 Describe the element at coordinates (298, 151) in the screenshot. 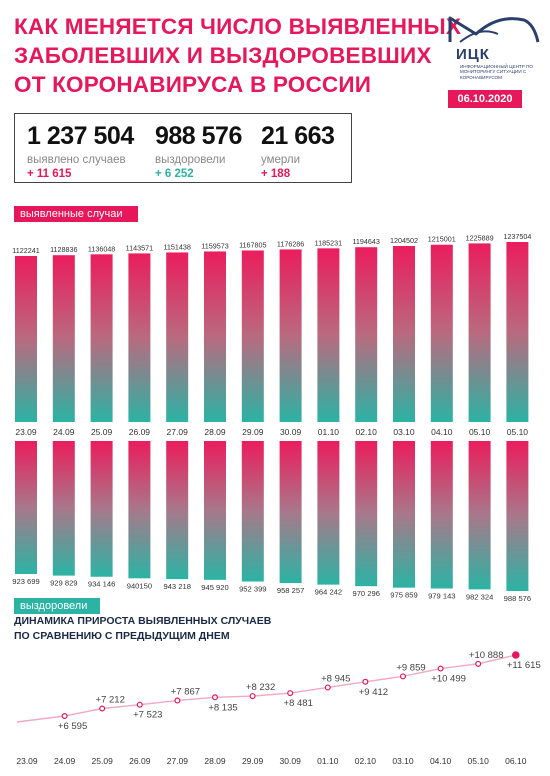

I see `stat-deaths: 21 663 умерли + 188` at that location.